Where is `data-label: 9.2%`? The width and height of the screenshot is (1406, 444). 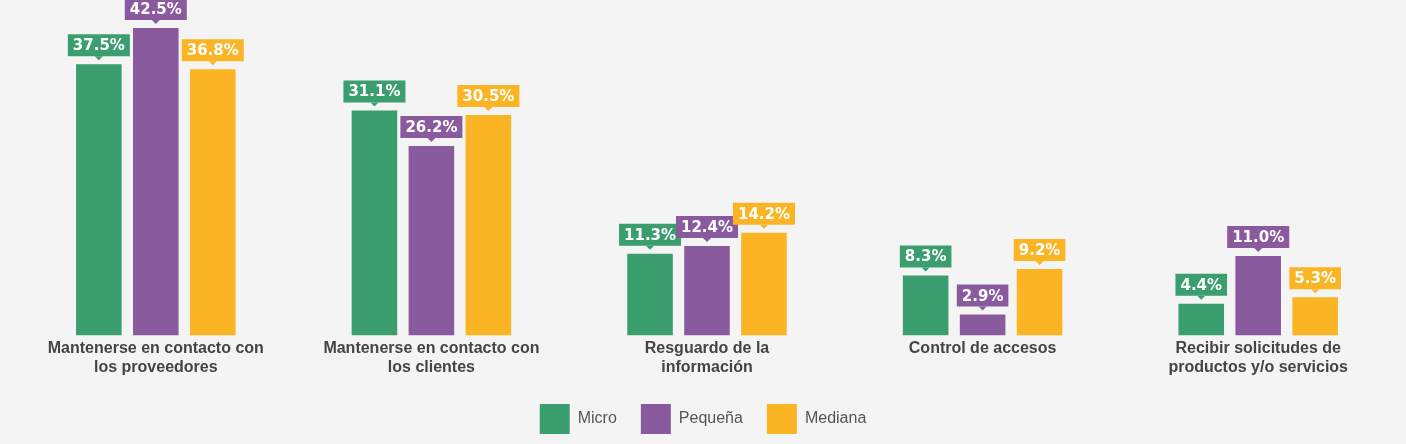
data-label: 9.2% is located at coordinates (1039, 249).